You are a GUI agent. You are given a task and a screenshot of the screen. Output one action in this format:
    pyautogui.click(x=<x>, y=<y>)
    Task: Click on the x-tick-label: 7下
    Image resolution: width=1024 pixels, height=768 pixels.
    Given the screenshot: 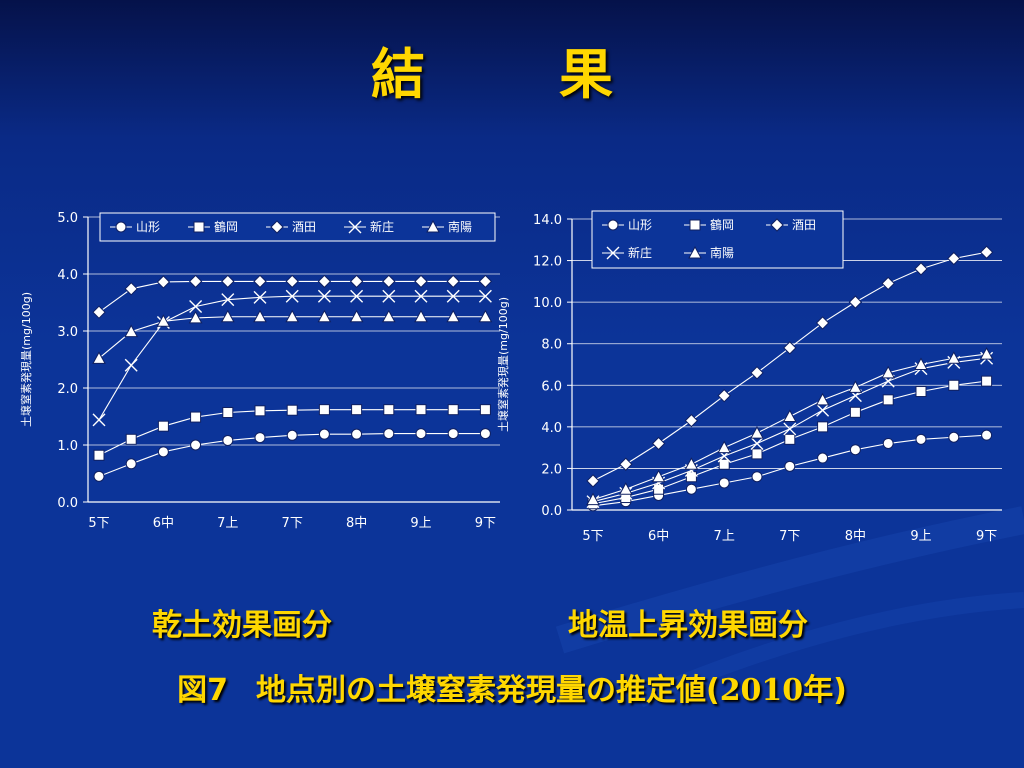 What is the action you would take?
    pyautogui.click(x=789, y=536)
    